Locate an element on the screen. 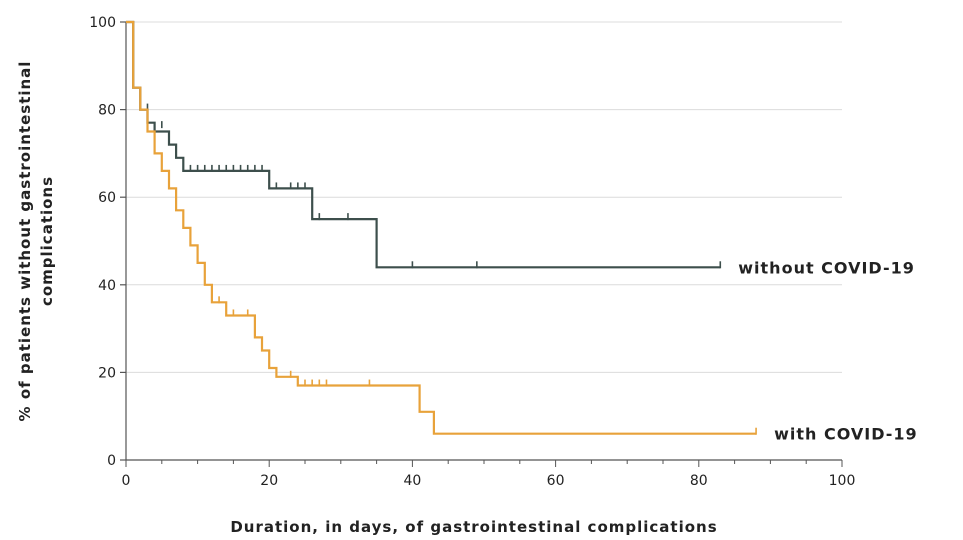 Image resolution: width=963 pixels, height=540 pixels. x-tick-label: 80 is located at coordinates (699, 481).